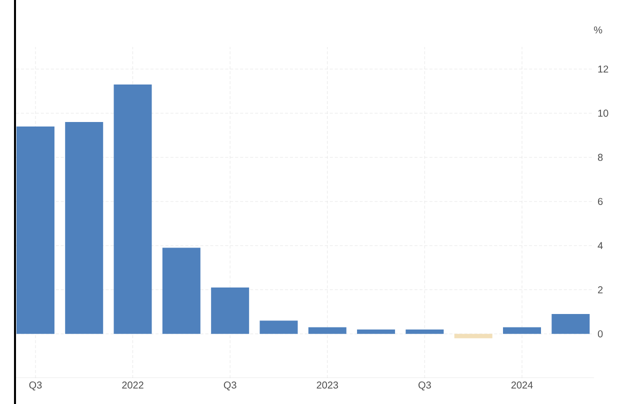 This screenshot has height=404, width=618. I want to click on y-tick-label: 12, so click(603, 69).